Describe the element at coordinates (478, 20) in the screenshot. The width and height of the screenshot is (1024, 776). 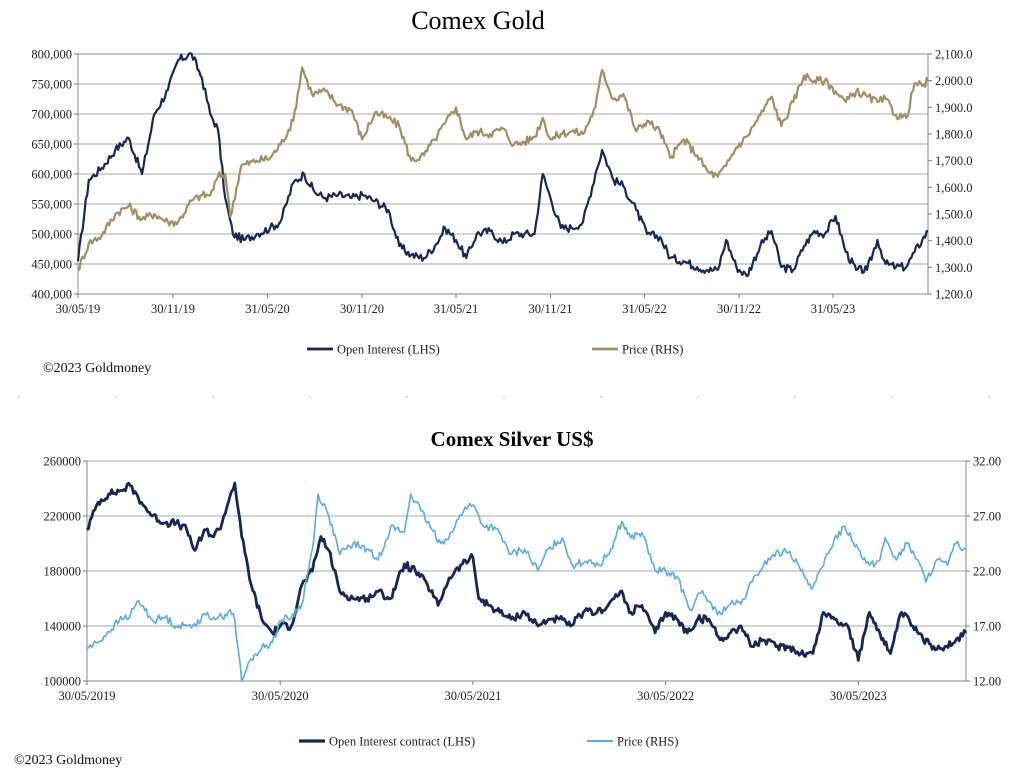
I see `gold-chart-title: Comex Gold` at that location.